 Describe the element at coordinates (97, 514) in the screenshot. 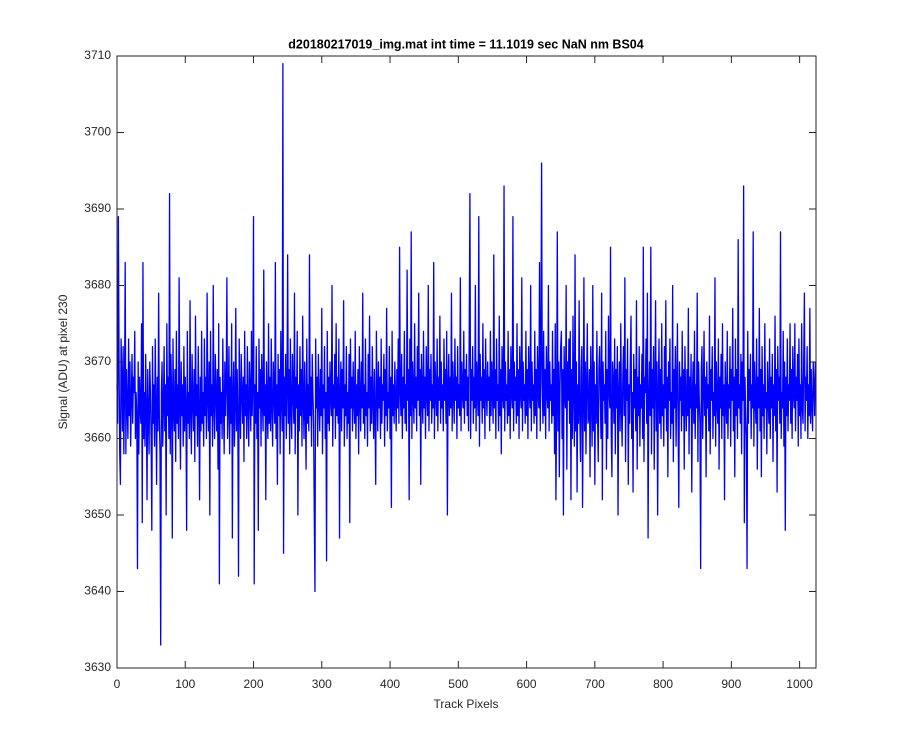

I see `y-tick-label: 3650` at that location.